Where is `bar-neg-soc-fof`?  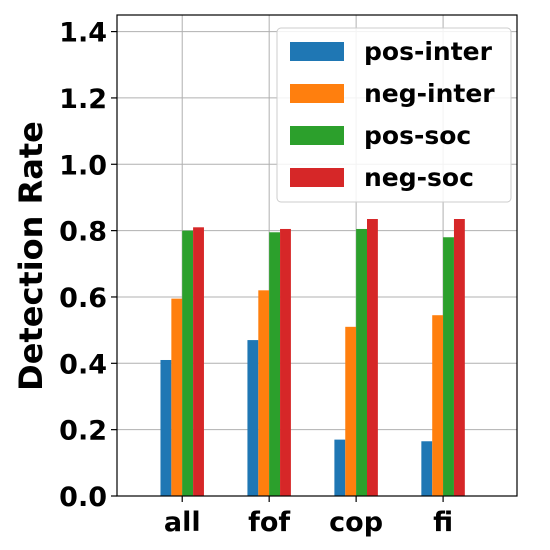 bar-neg-soc-fof is located at coordinates (285, 362).